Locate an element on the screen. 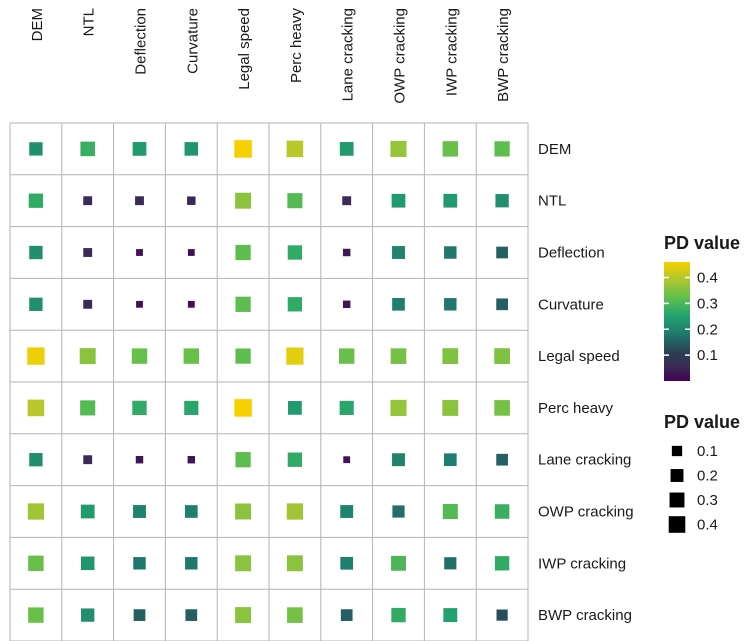  size-legend-title: PD value is located at coordinates (702, 422).